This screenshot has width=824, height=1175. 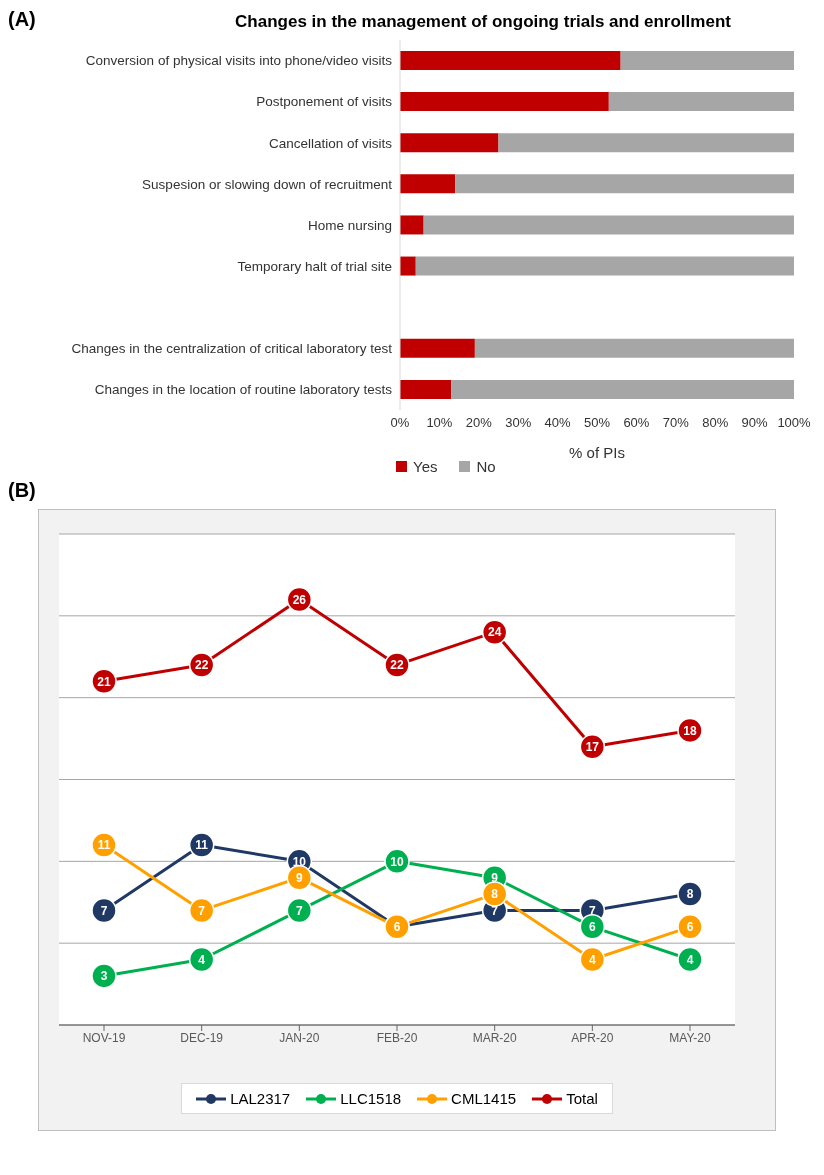 What do you see at coordinates (299, 1037) in the screenshot?
I see `x-tick-label: JAN-20` at bounding box center [299, 1037].